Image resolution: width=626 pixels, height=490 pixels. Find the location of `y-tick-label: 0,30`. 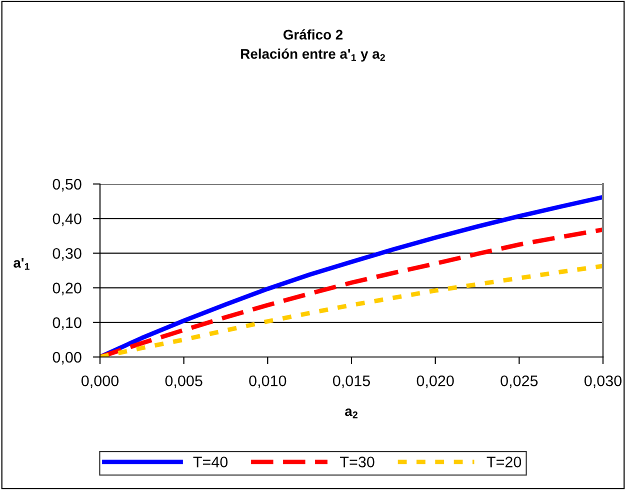

y-tick-label: 0,30 is located at coordinates (67, 254).